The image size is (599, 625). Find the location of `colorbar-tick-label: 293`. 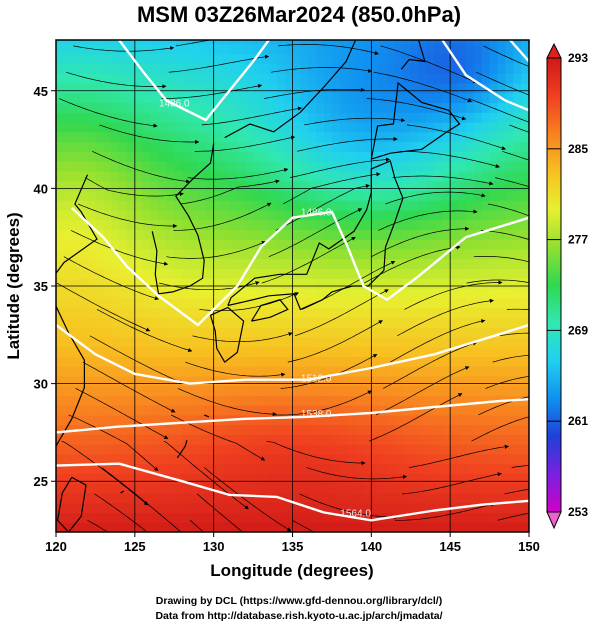

colorbar-tick-label: 293 is located at coordinates (578, 58).